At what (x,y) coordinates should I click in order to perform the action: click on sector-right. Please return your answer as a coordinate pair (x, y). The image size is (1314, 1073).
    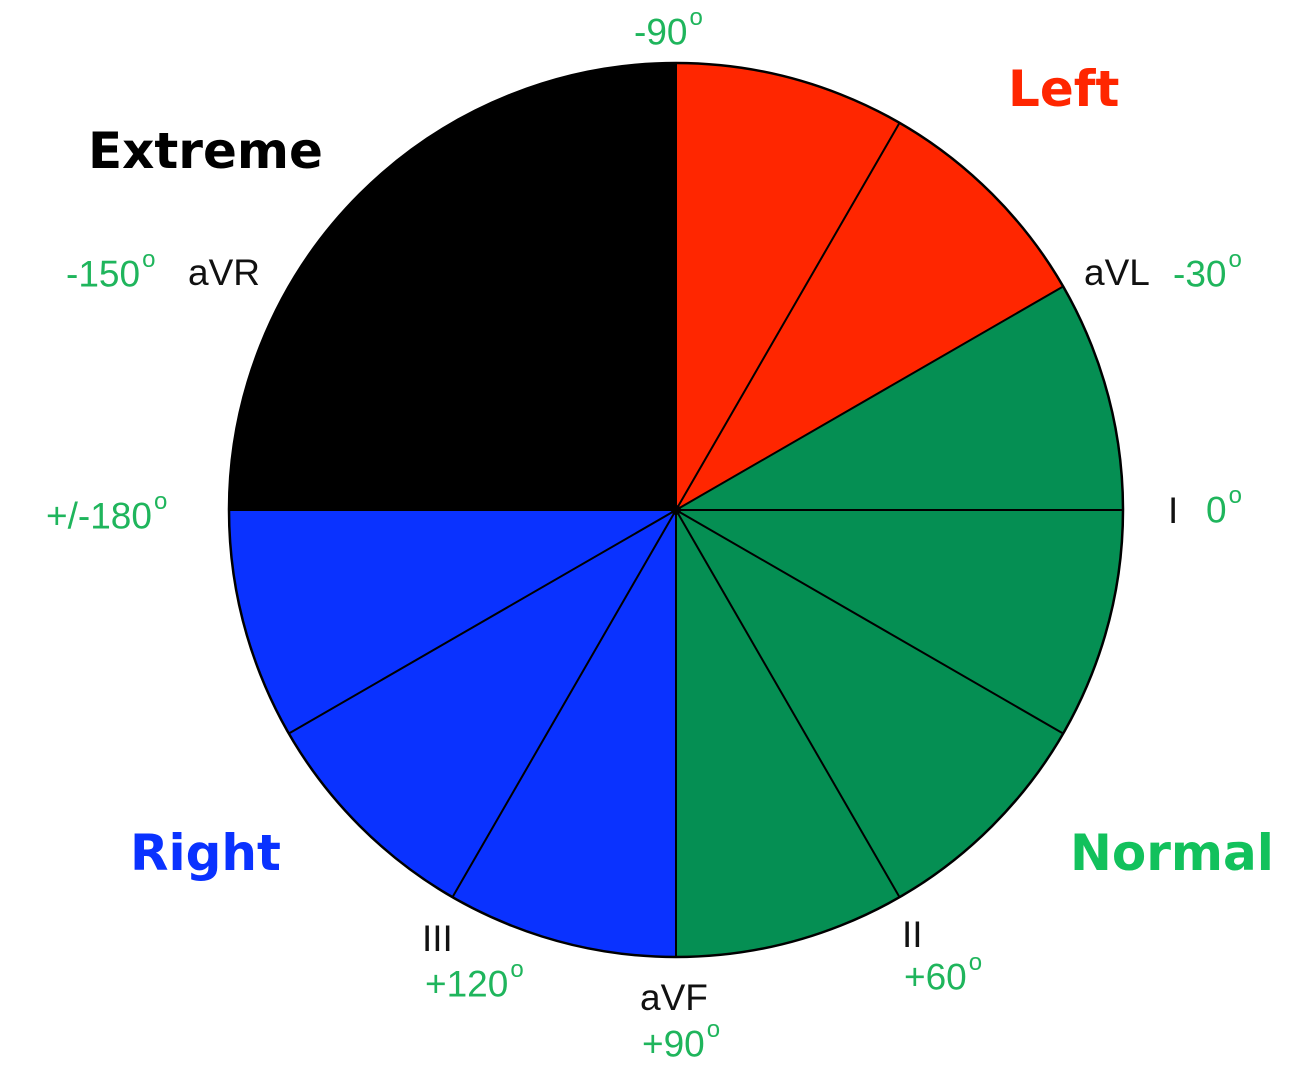
    Looking at the image, I should click on (452, 733).